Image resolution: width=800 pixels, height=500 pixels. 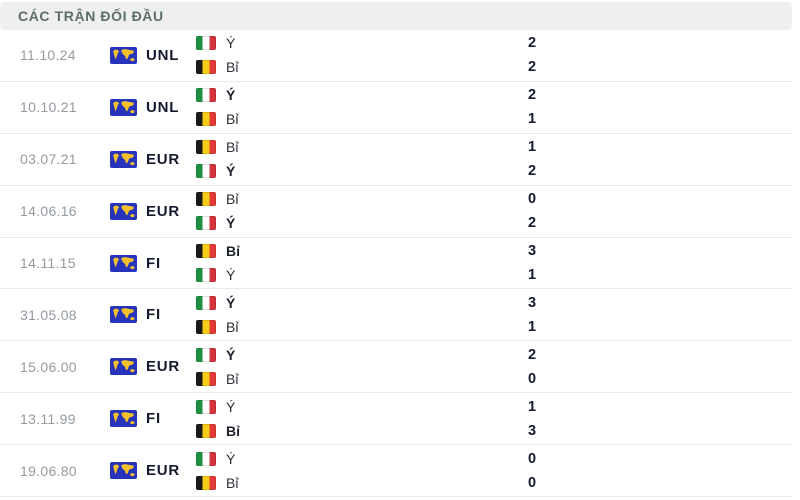 I want to click on match-teams: Bỉ 3 Ý 1, so click(x=494, y=263).